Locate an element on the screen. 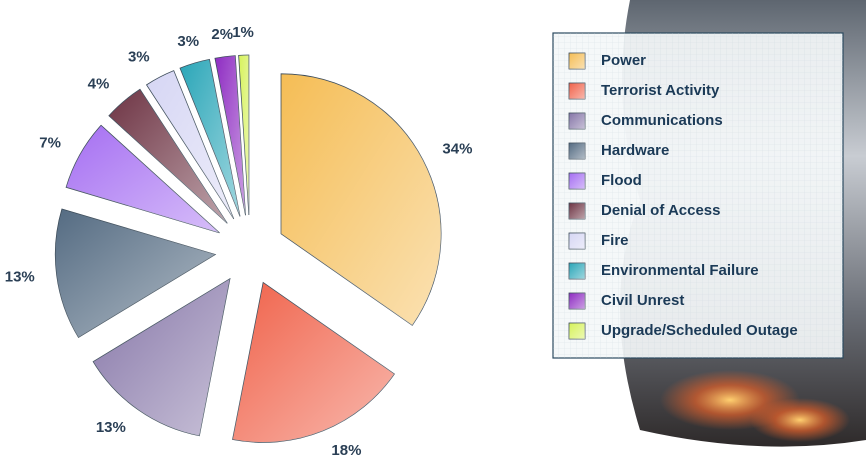 The width and height of the screenshot is (866, 457). data-label: 18% is located at coordinates (346, 449).